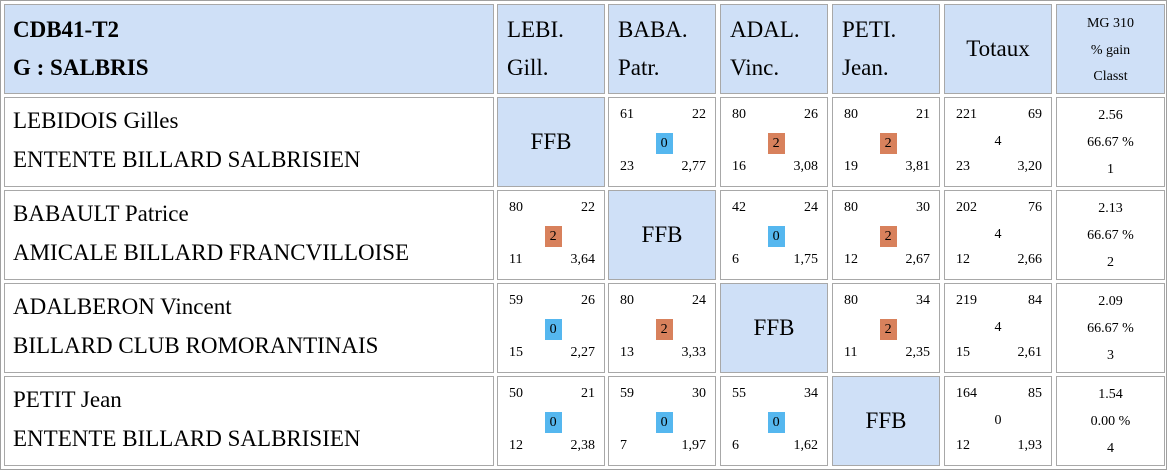 This screenshot has width=1167, height=470. Describe the element at coordinates (966, 114) in the screenshot. I see `total-points: 221` at that location.